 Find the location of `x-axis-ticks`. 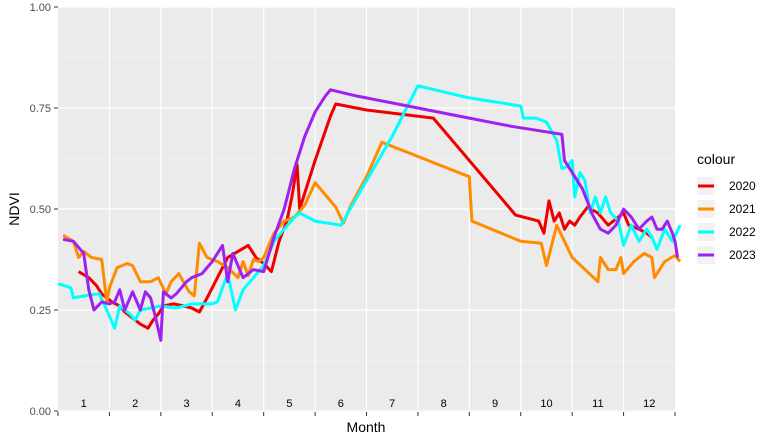

x-axis-ticks is located at coordinates (366, 414).